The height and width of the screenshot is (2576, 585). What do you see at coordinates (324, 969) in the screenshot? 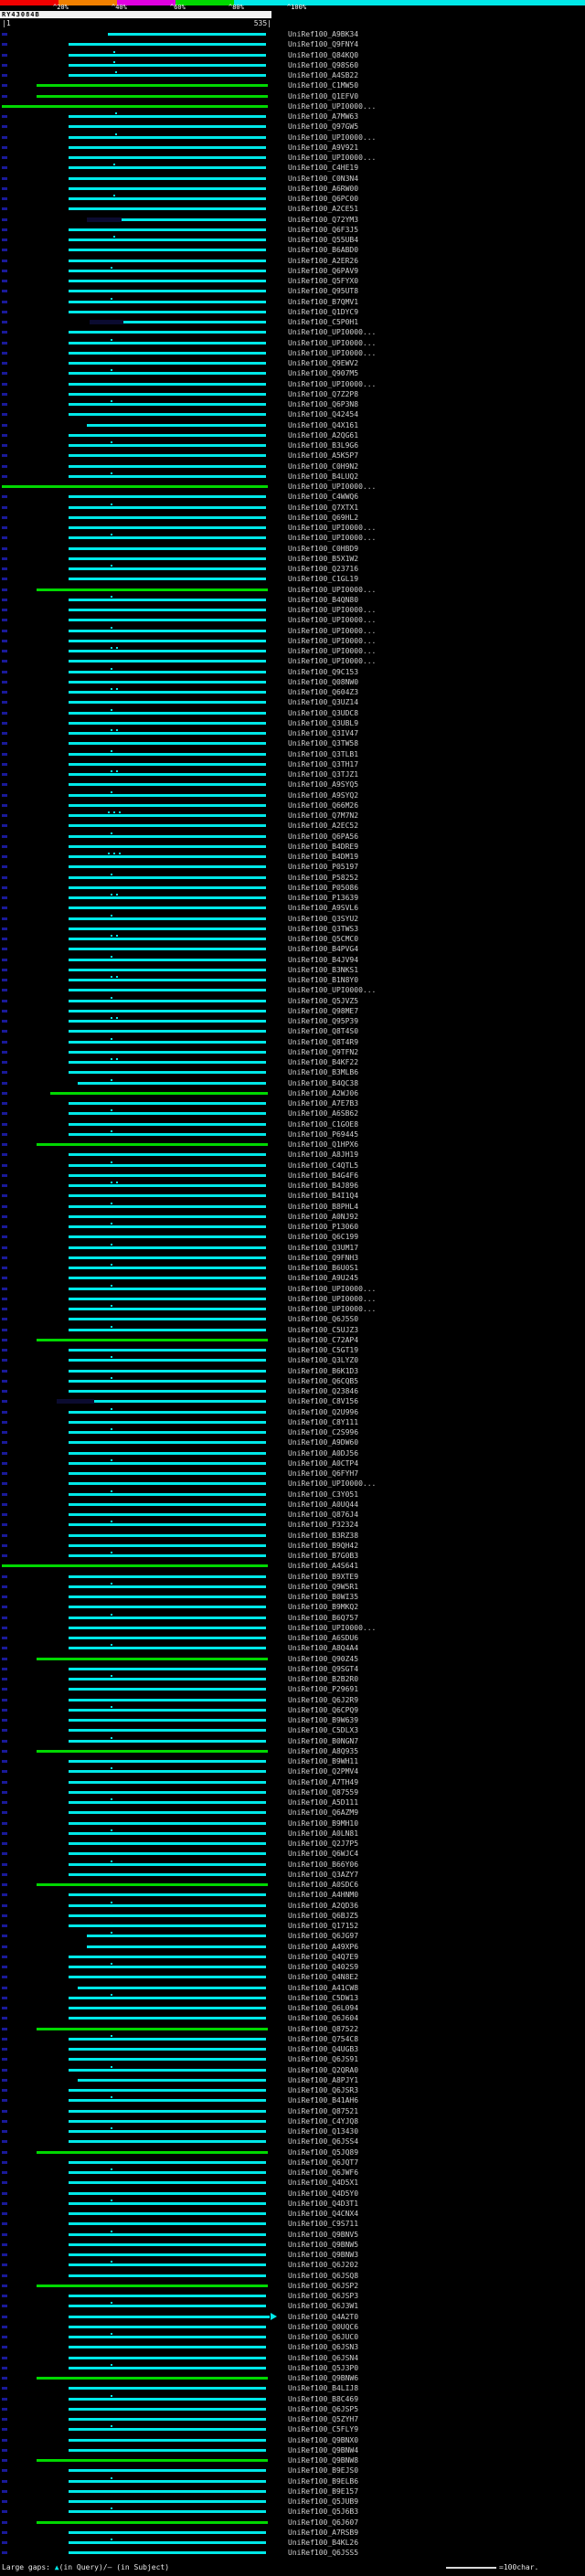
I see `hit-label: UniRef100_B3NKS1` at bounding box center [324, 969].